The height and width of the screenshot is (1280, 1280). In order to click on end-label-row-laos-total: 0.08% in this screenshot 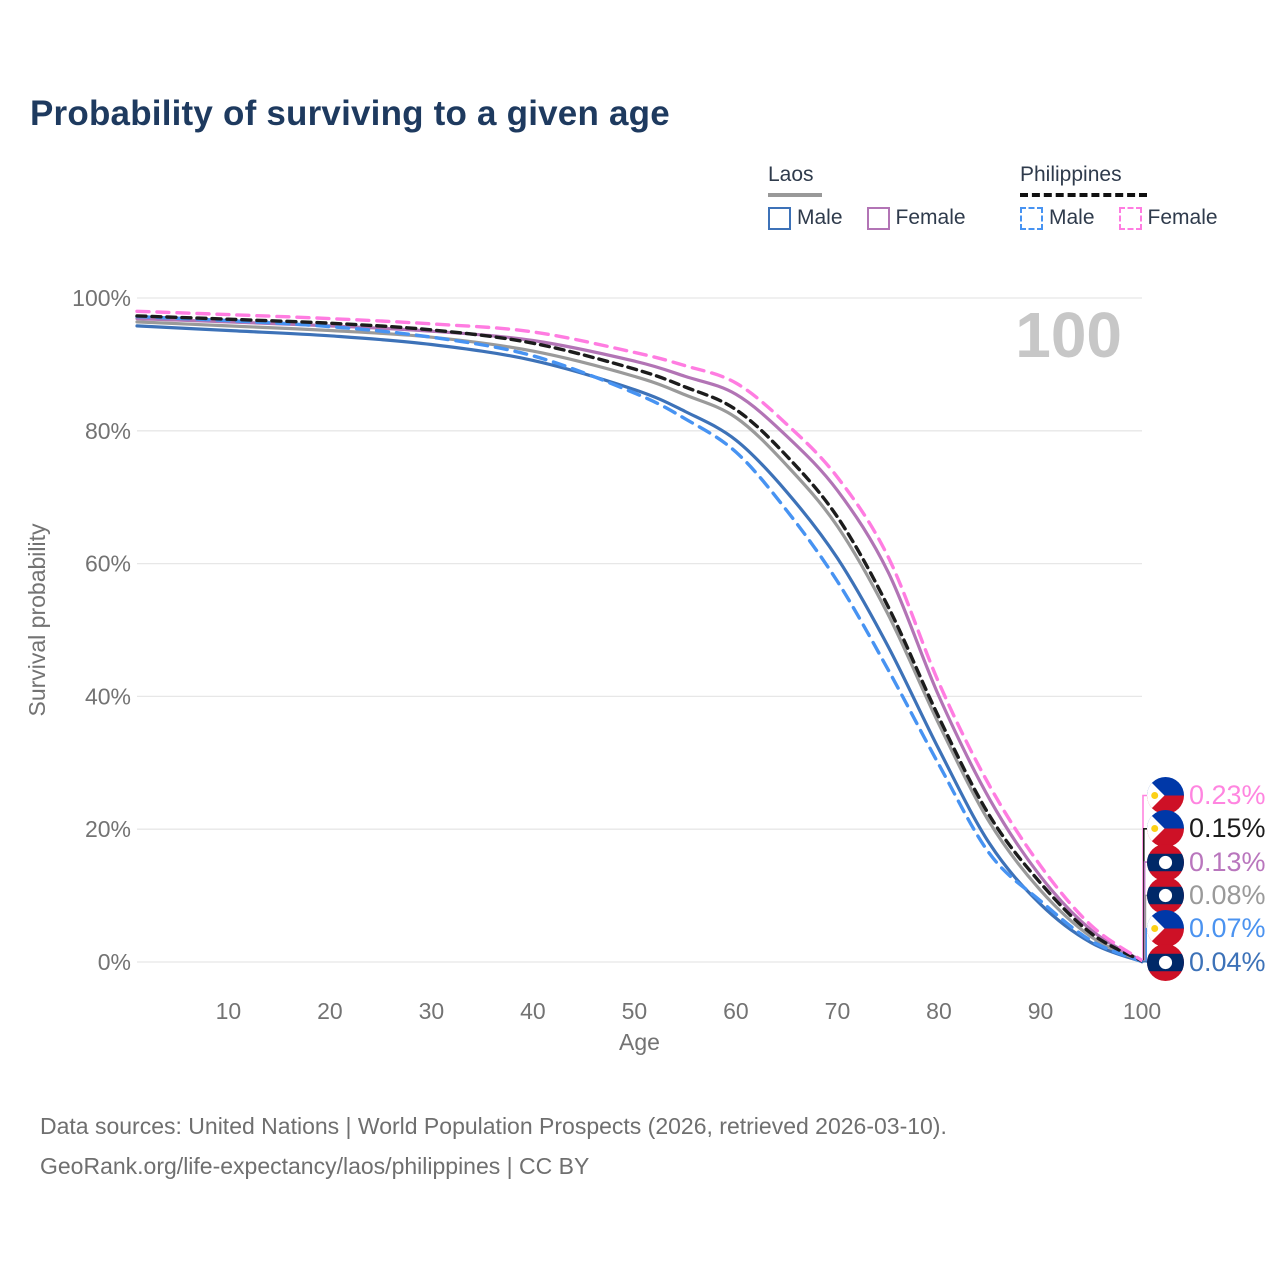, I will do `click(1206, 895)`.